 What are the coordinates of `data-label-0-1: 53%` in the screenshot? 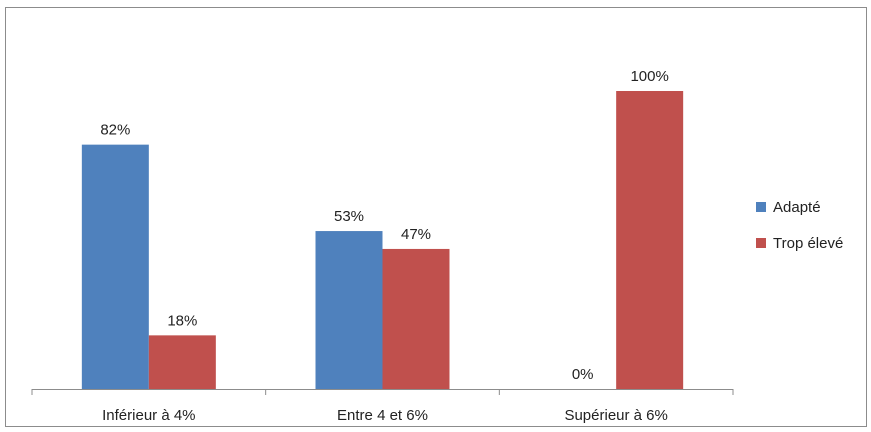 It's located at (349, 216).